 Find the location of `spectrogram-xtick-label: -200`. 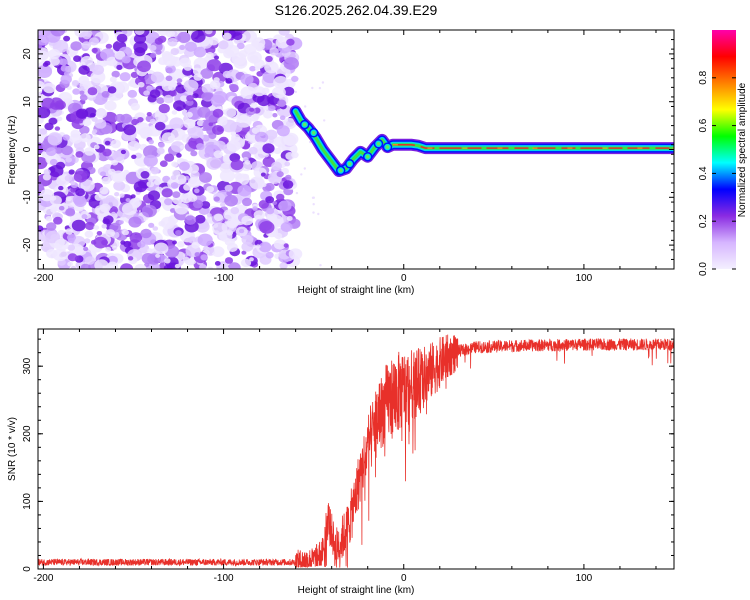

spectrogram-xtick-label: -200 is located at coordinates (43, 278).